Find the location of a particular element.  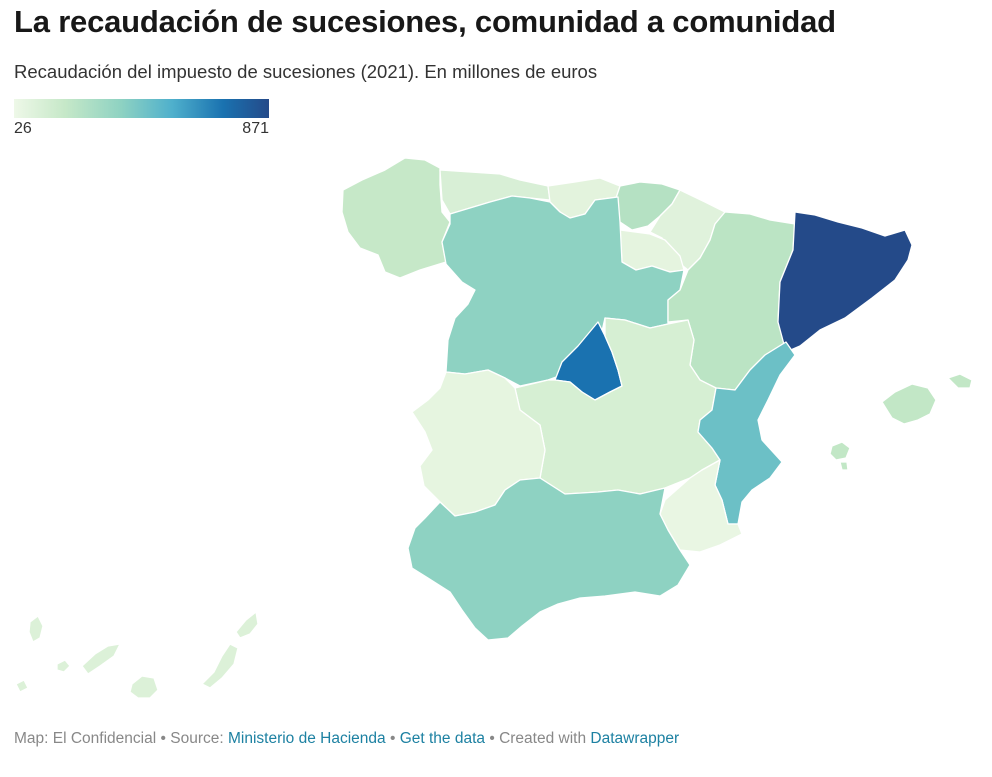

color-legend: 26 871 is located at coordinates (141, 119).